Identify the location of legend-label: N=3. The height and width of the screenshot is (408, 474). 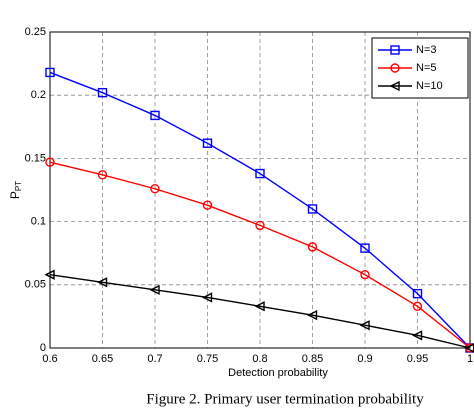
(426, 50).